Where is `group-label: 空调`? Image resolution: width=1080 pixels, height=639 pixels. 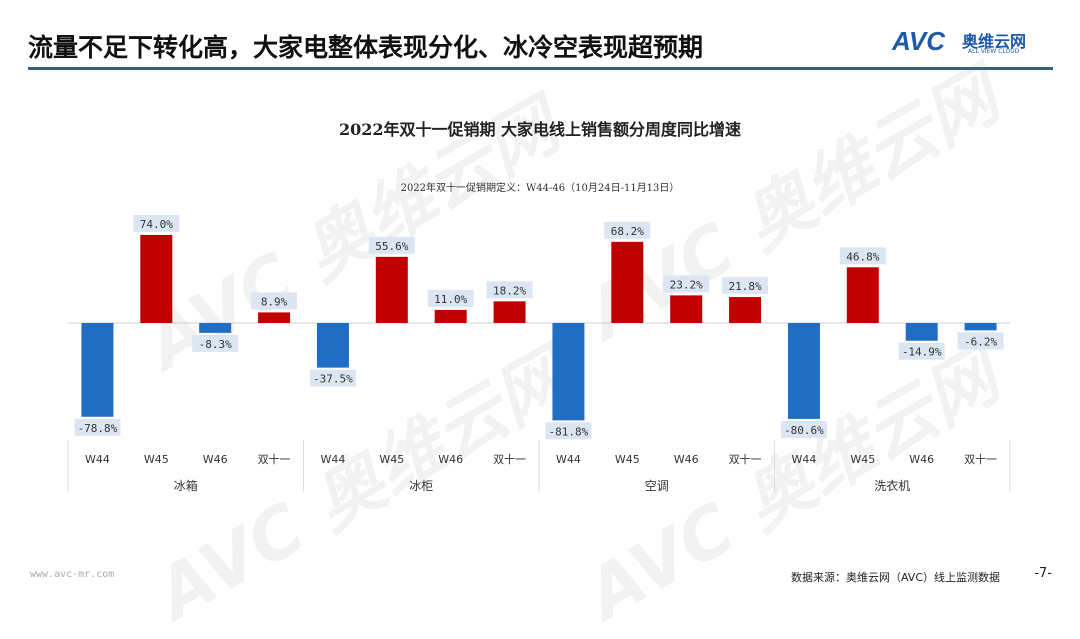
group-label: 空调 is located at coordinates (657, 486).